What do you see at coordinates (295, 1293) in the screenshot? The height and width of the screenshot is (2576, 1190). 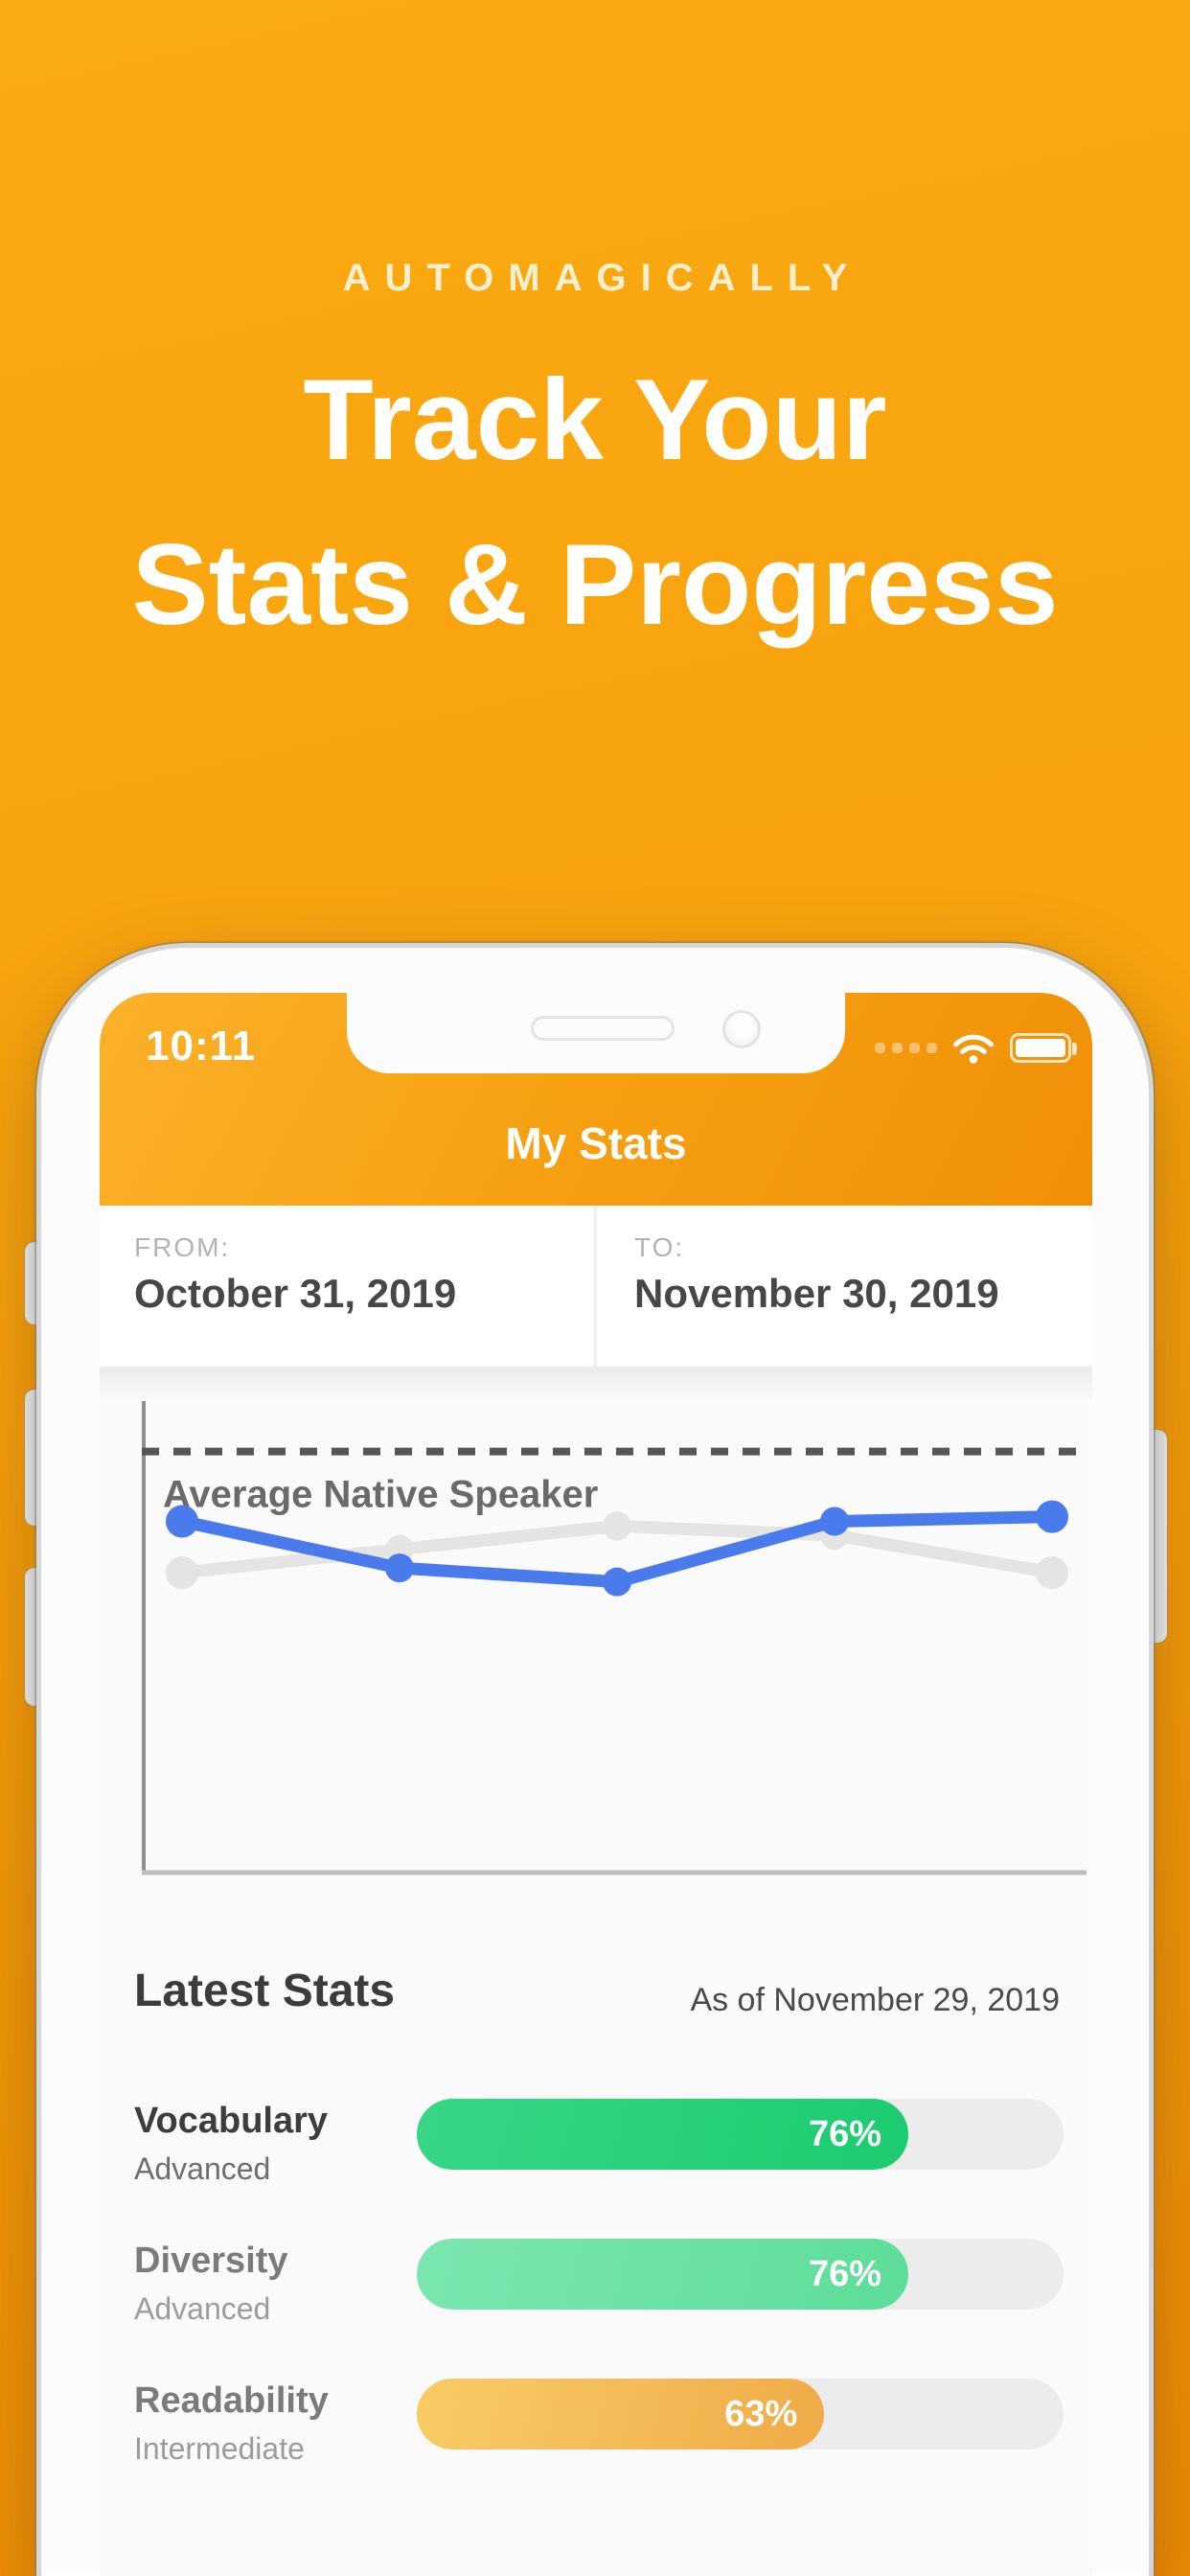 I see `date-from-value: October 31, 2019` at bounding box center [295, 1293].